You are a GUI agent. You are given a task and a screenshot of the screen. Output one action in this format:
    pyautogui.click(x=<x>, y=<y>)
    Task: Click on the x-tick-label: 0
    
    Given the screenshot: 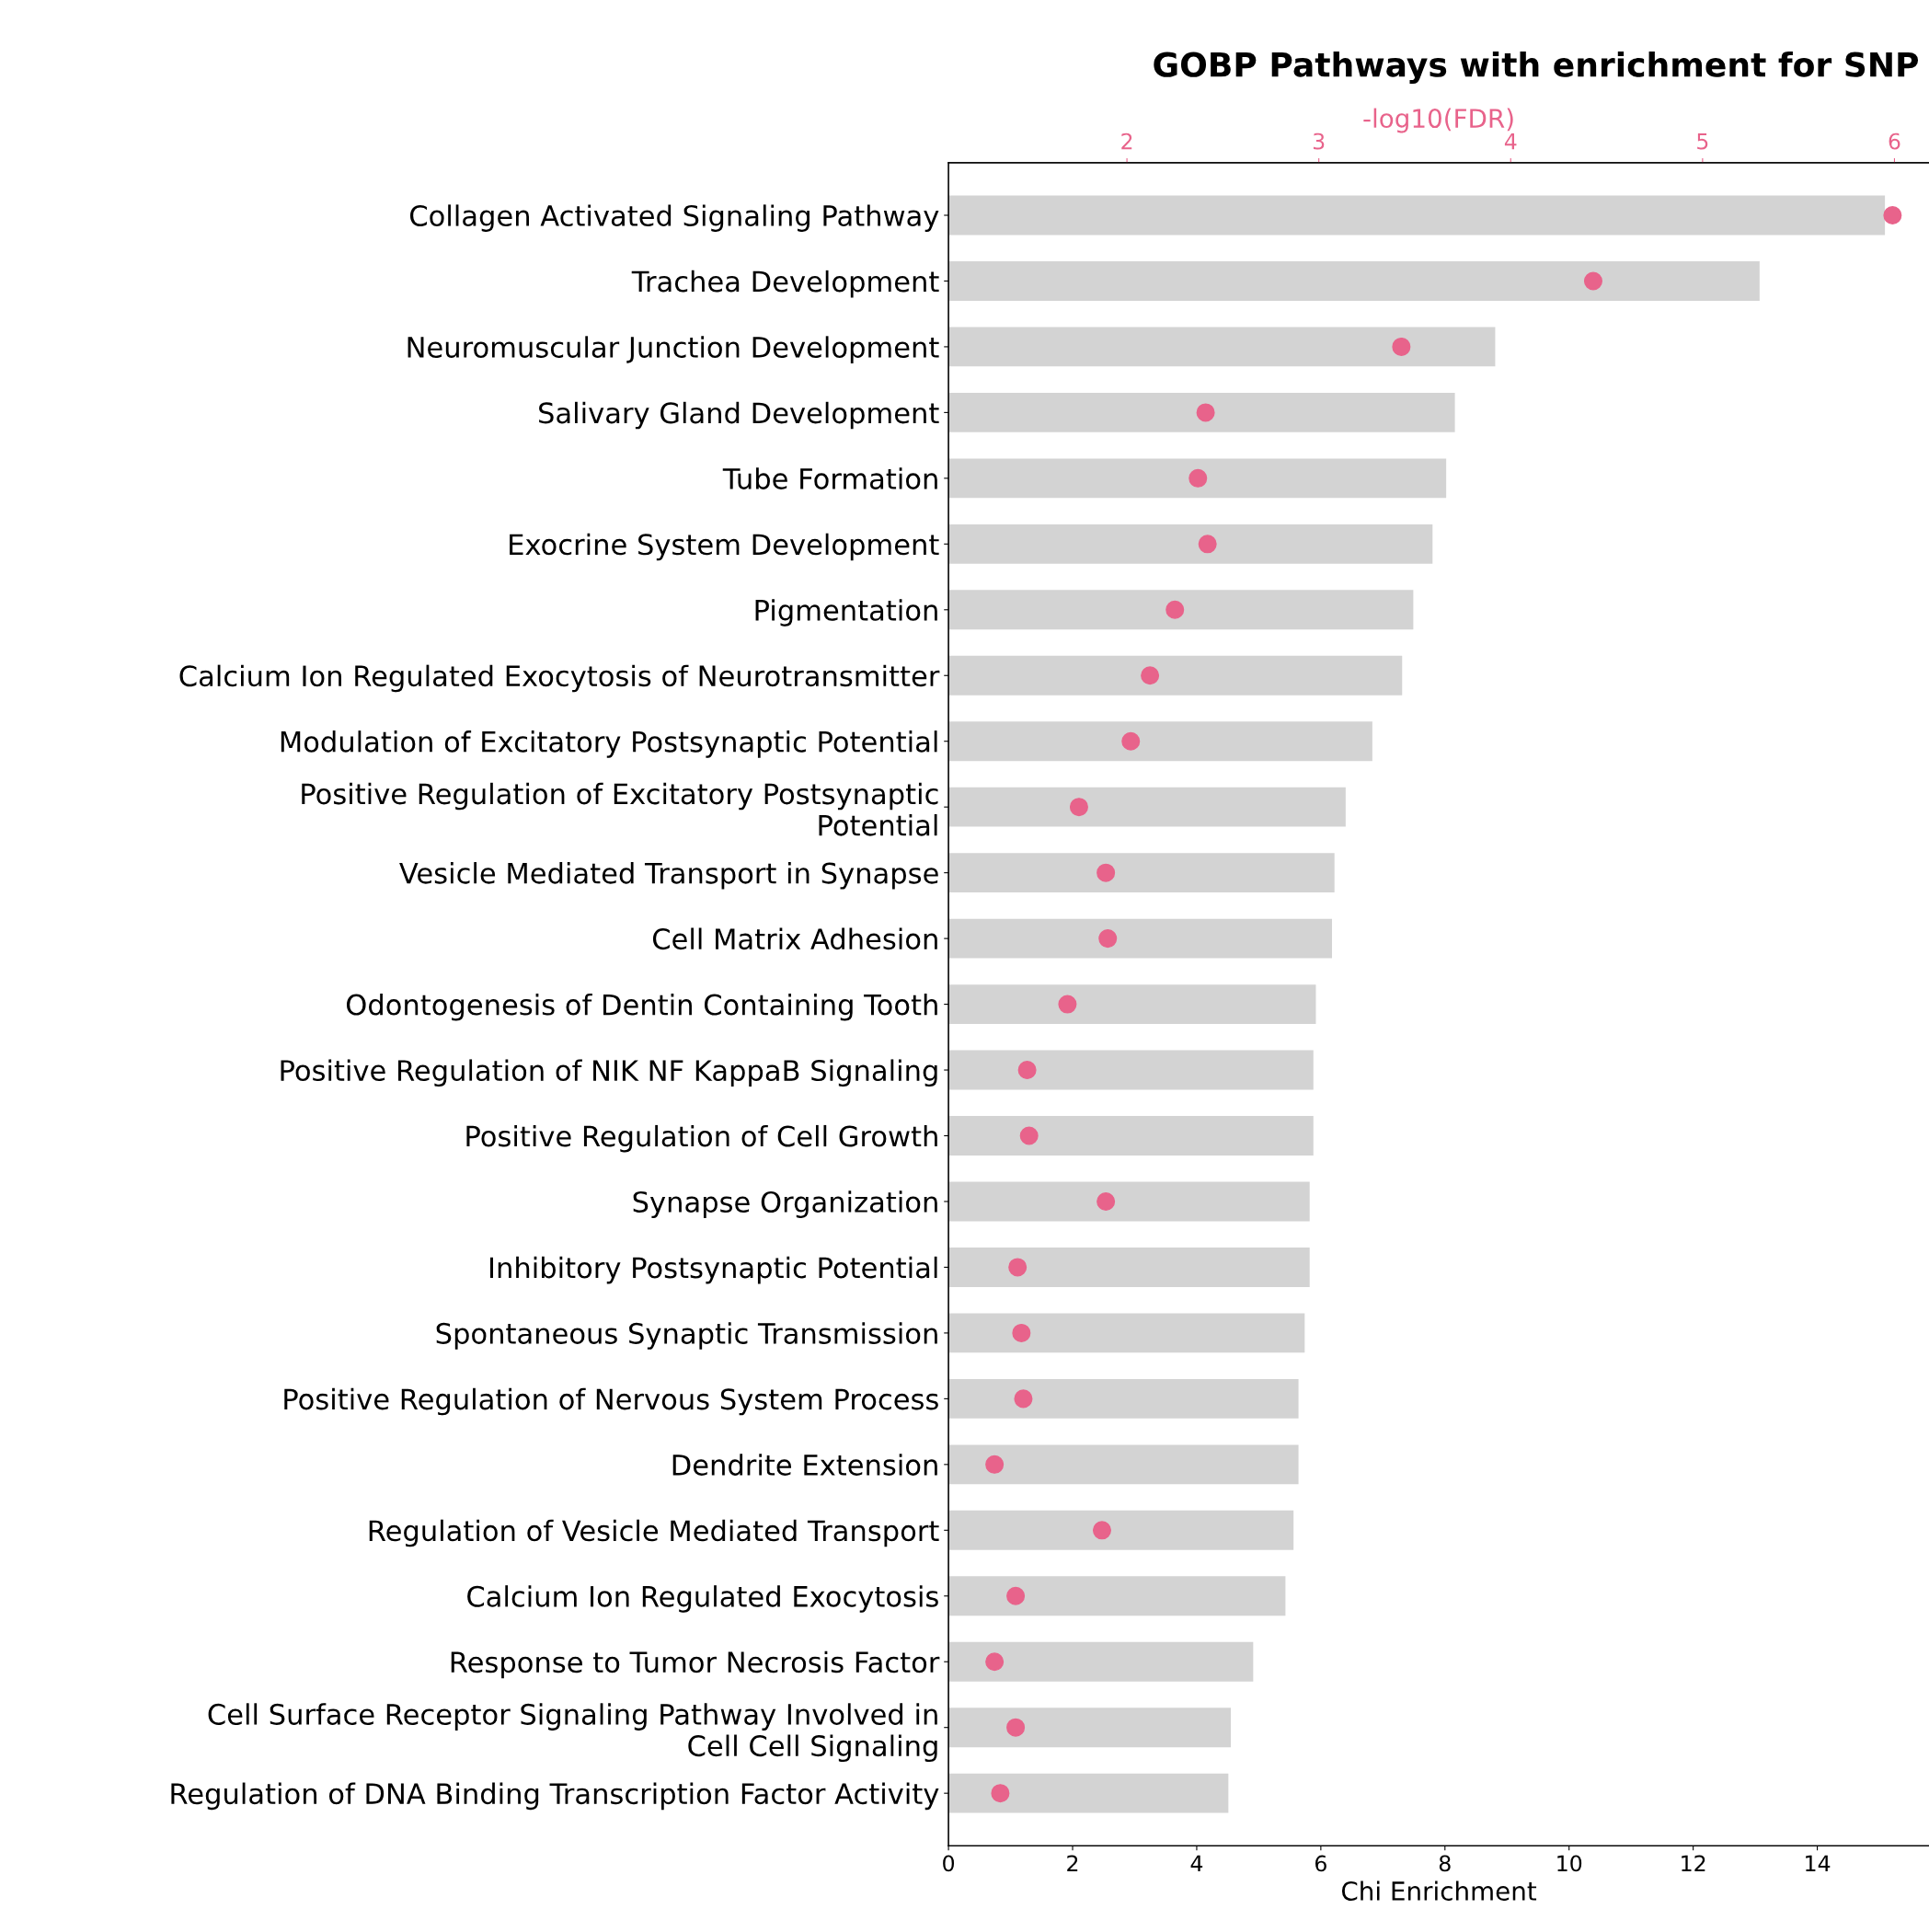 What is the action you would take?
    pyautogui.click(x=949, y=1863)
    